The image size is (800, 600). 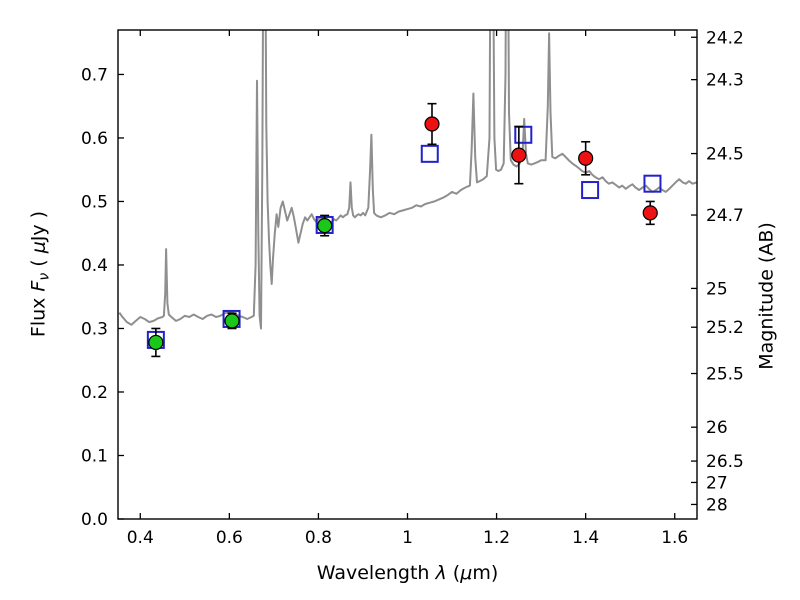 What do you see at coordinates (725, 462) in the screenshot?
I see `y-right-tick-label: 26.5` at bounding box center [725, 462].